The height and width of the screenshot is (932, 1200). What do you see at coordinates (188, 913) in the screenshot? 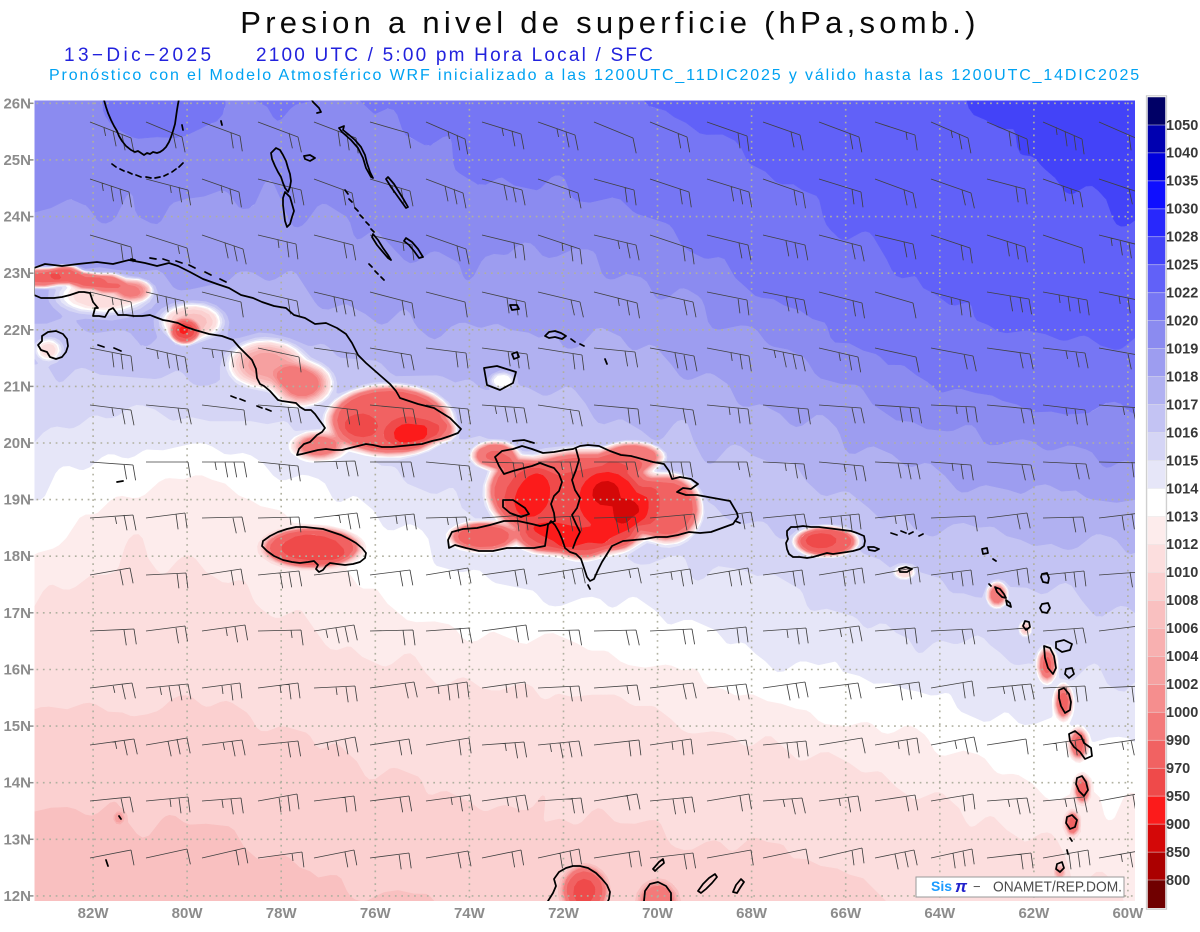
I see `svg-text: 80W` at bounding box center [188, 913].